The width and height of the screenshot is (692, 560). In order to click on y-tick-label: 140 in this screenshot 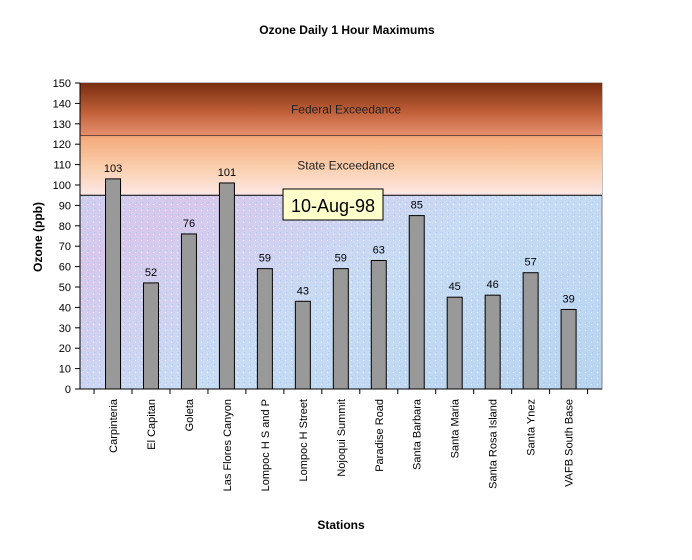, I will do `click(62, 104)`.